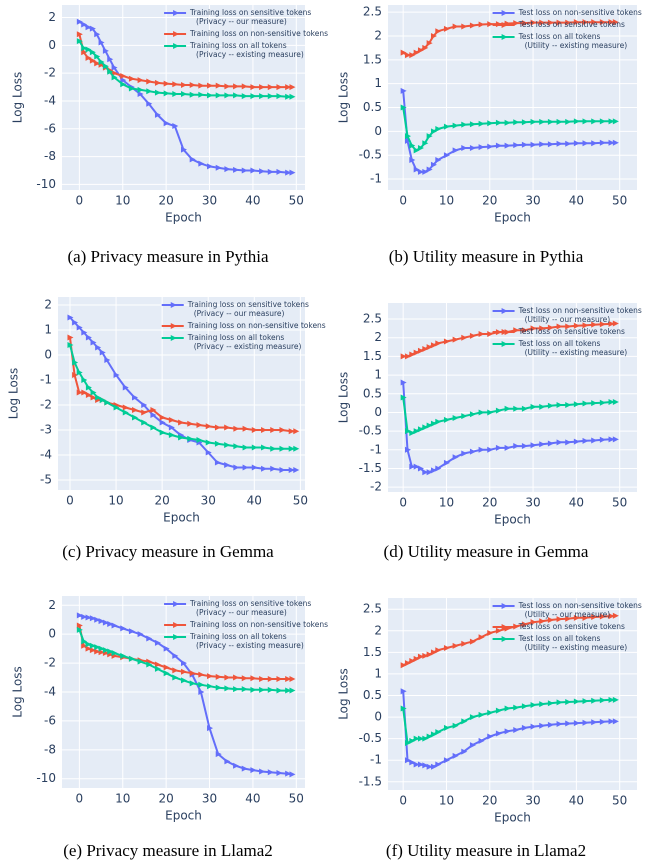 This screenshot has width=646, height=867. I want to click on x-tick-label: 40, so click(576, 201).